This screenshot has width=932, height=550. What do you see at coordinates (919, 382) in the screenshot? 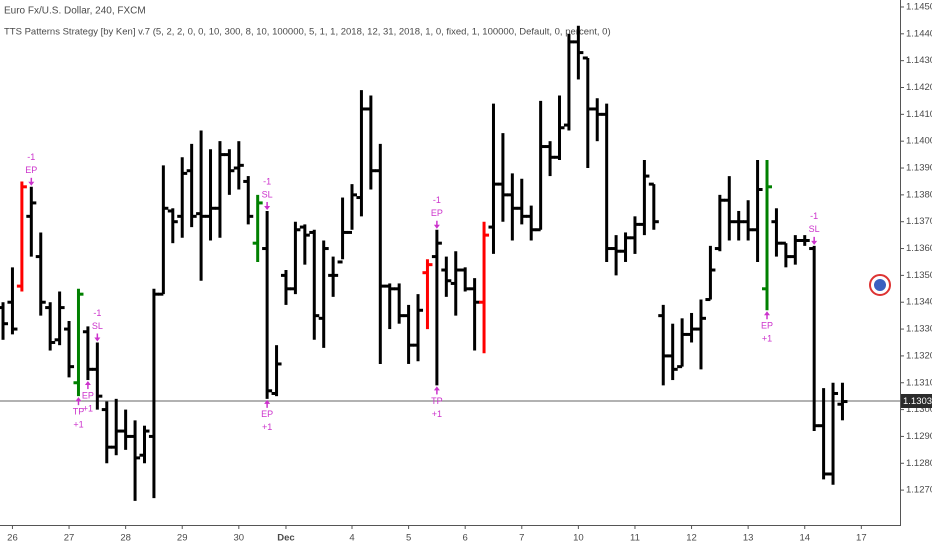
I see `y-tick-label: 1.13100` at bounding box center [919, 382].